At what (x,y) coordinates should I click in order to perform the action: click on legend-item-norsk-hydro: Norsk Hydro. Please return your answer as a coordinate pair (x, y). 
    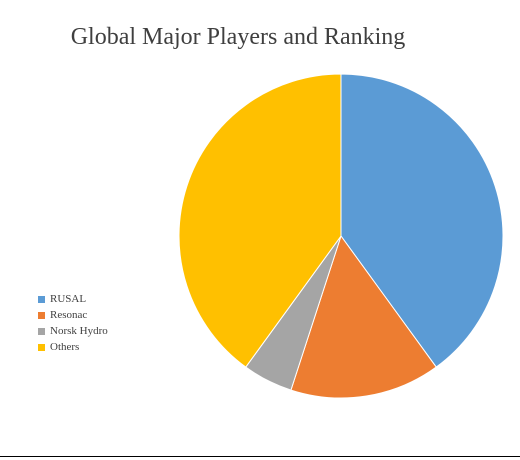
    Looking at the image, I should click on (73, 331).